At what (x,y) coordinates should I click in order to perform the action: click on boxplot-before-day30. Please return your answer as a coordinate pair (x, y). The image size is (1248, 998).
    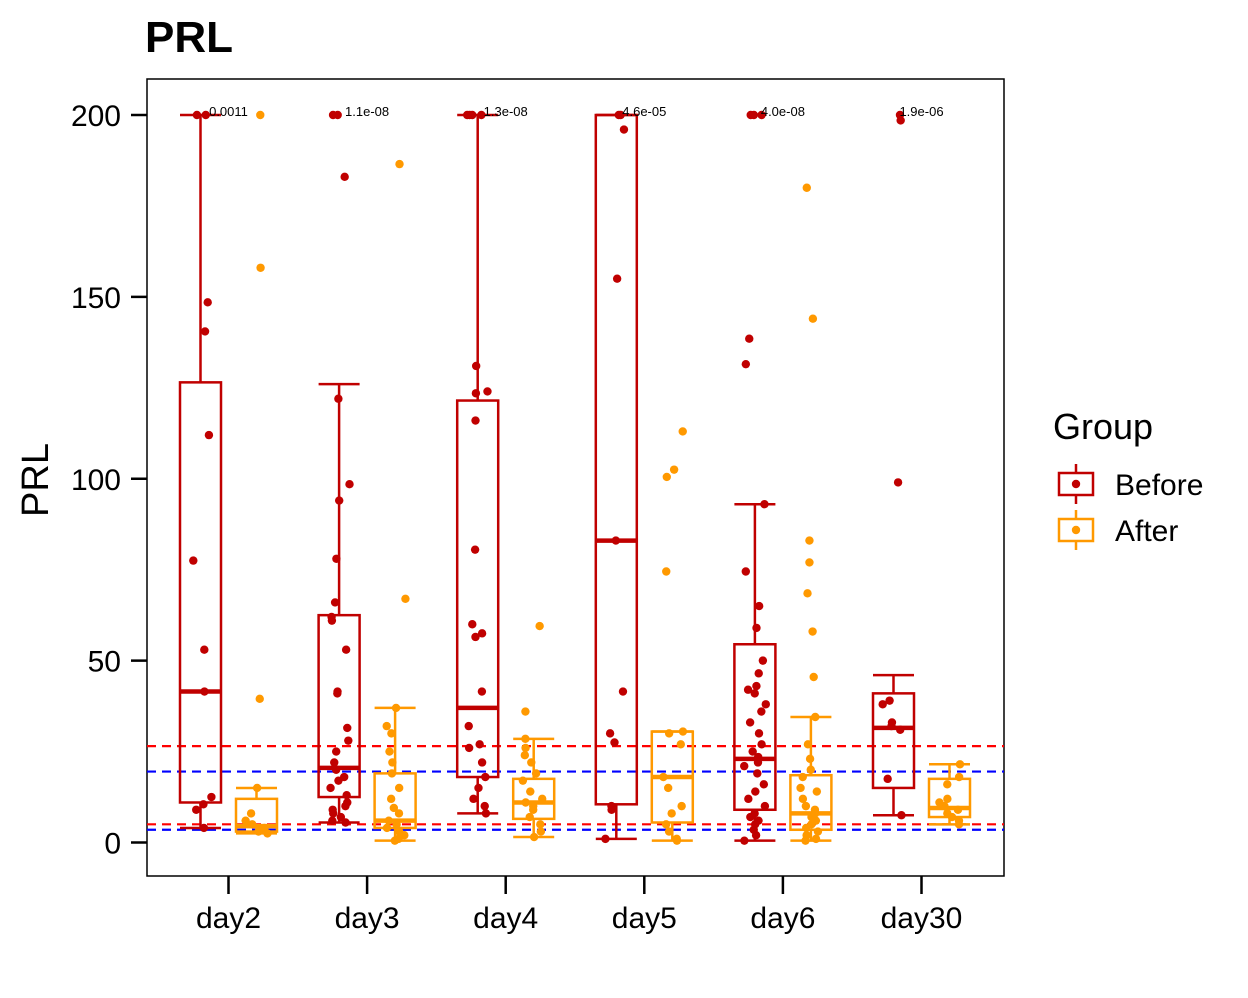
    Looking at the image, I should click on (893, 745).